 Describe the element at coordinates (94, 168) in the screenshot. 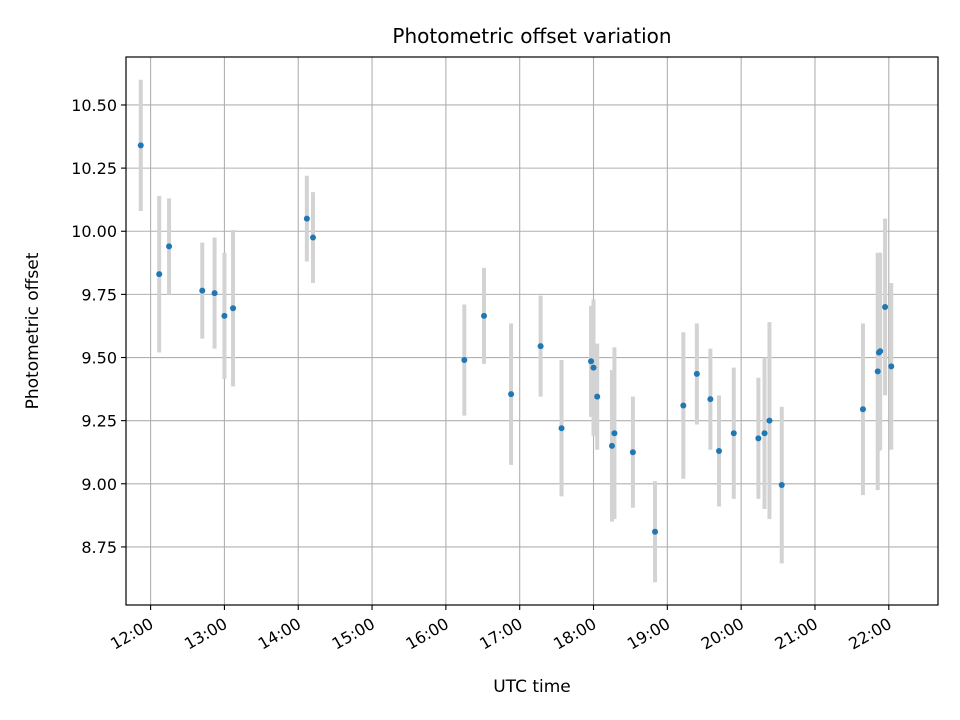

I see `y-tick-label: 10.25` at that location.